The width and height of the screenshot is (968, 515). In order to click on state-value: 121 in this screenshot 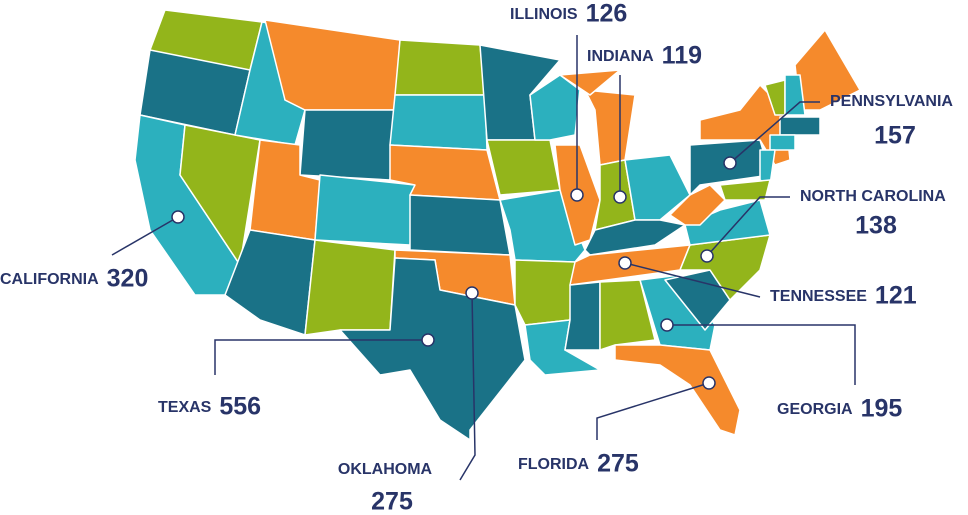, I will do `click(896, 296)`.